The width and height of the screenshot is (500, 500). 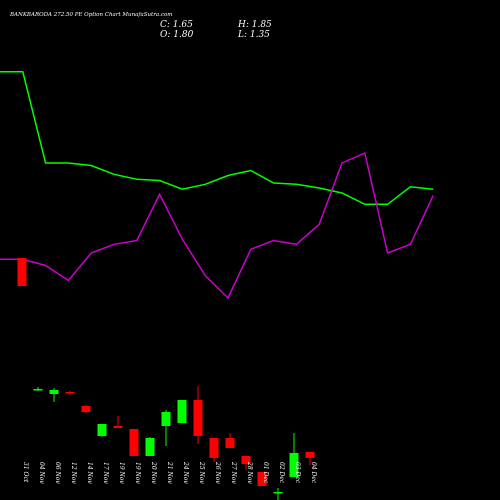 What do you see at coordinates (41, 473) in the screenshot?
I see `x-tick-label: 04 Nov` at bounding box center [41, 473].